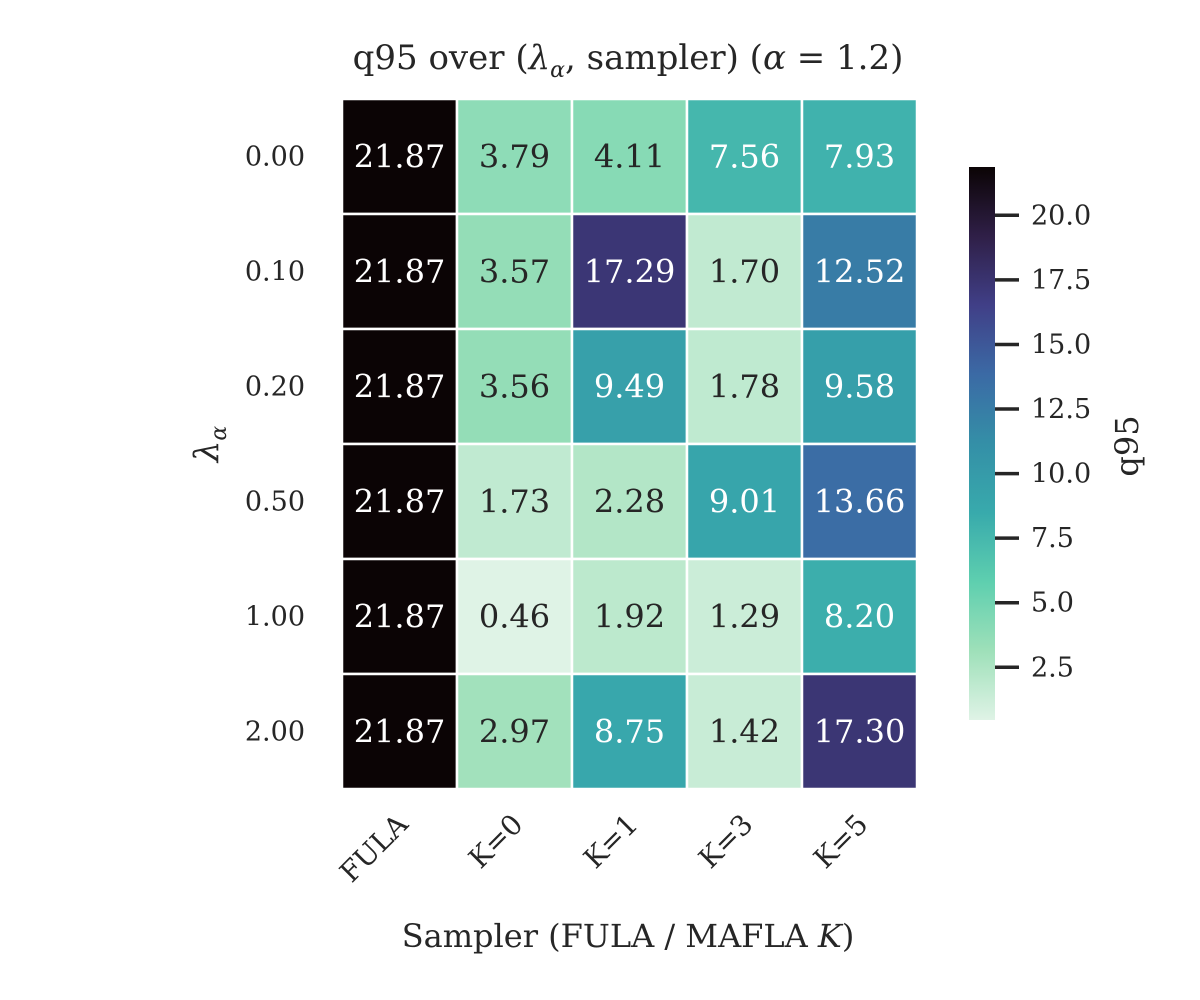 The image size is (1200, 1000). I want to click on colorbar, so click(982, 443).